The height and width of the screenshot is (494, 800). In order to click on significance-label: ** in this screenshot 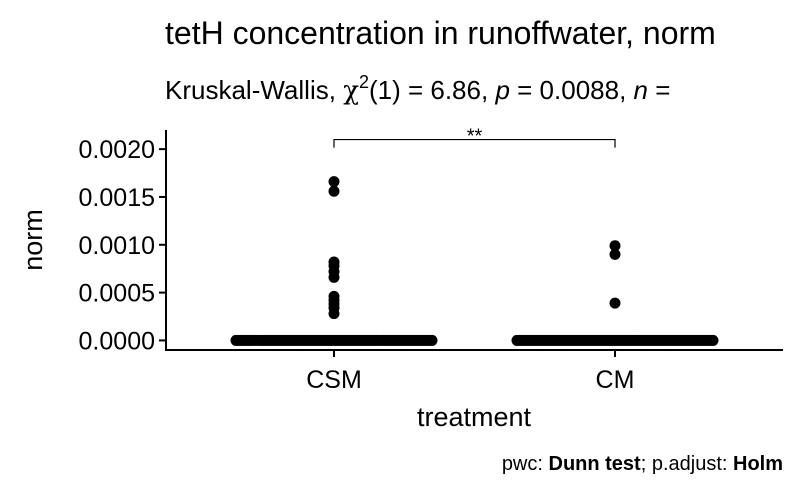, I will do `click(475, 137)`.